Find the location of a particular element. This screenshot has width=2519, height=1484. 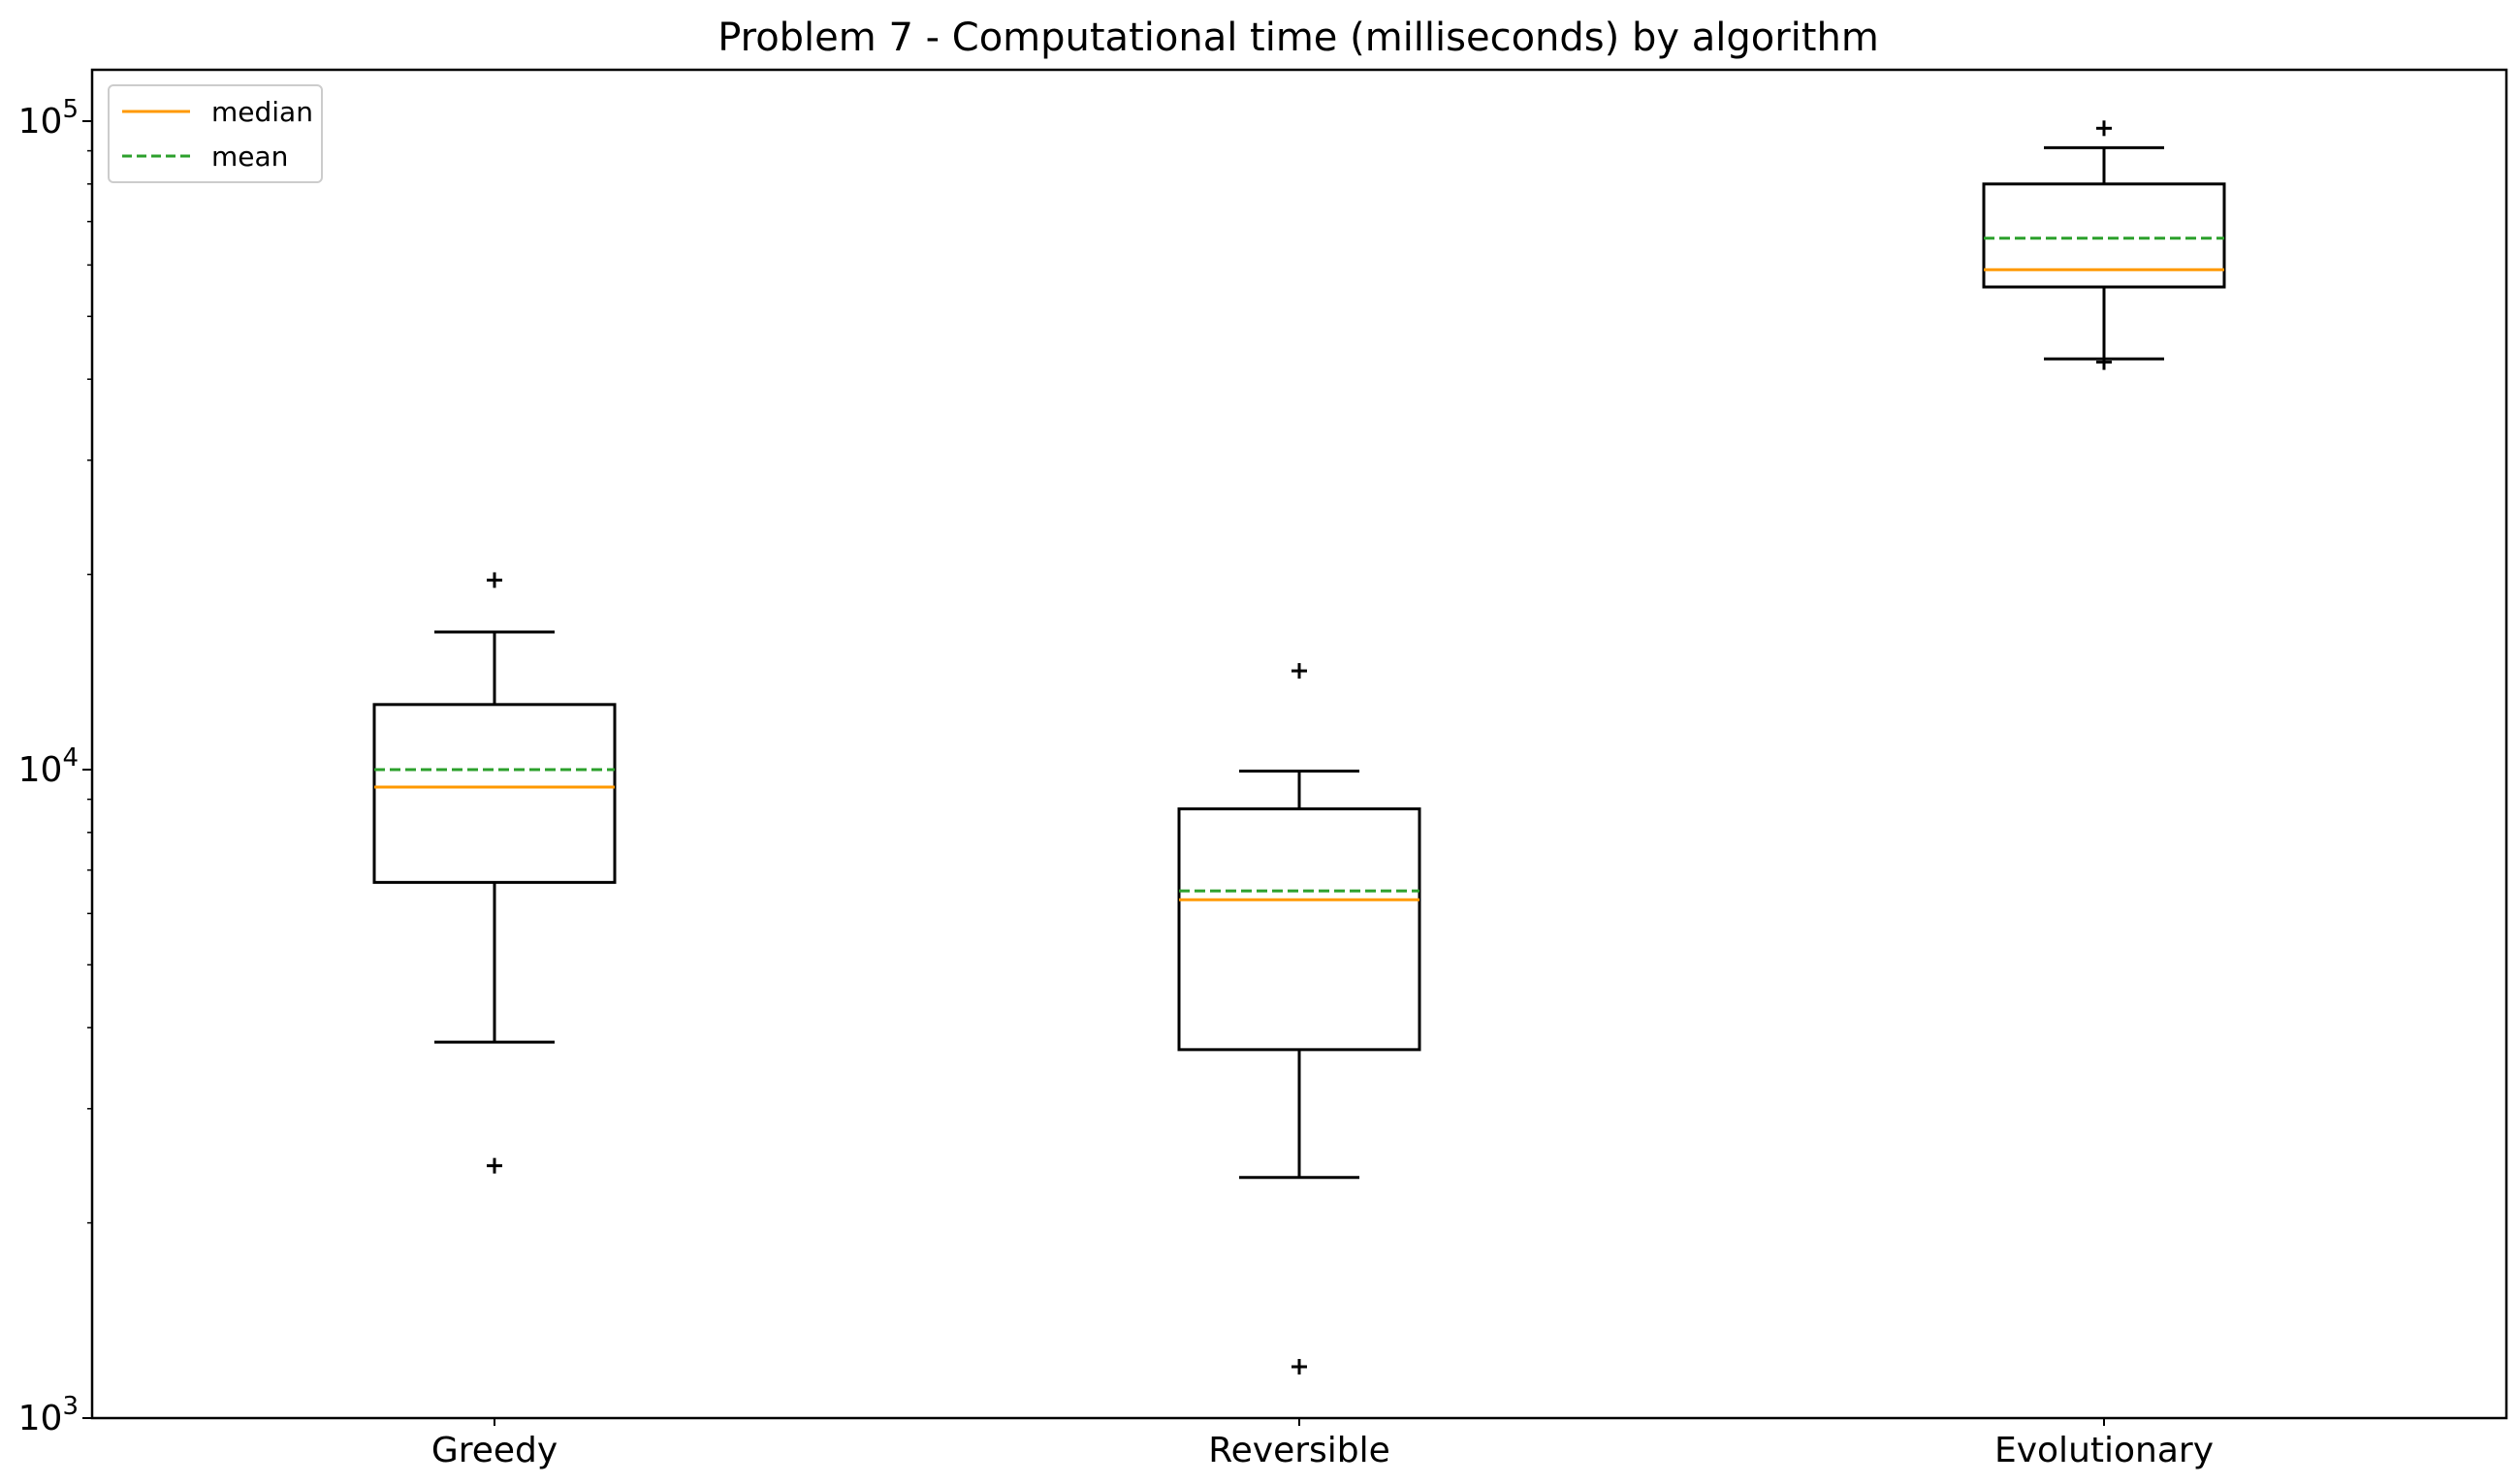

box-group-evolutionary is located at coordinates (2104, 245).